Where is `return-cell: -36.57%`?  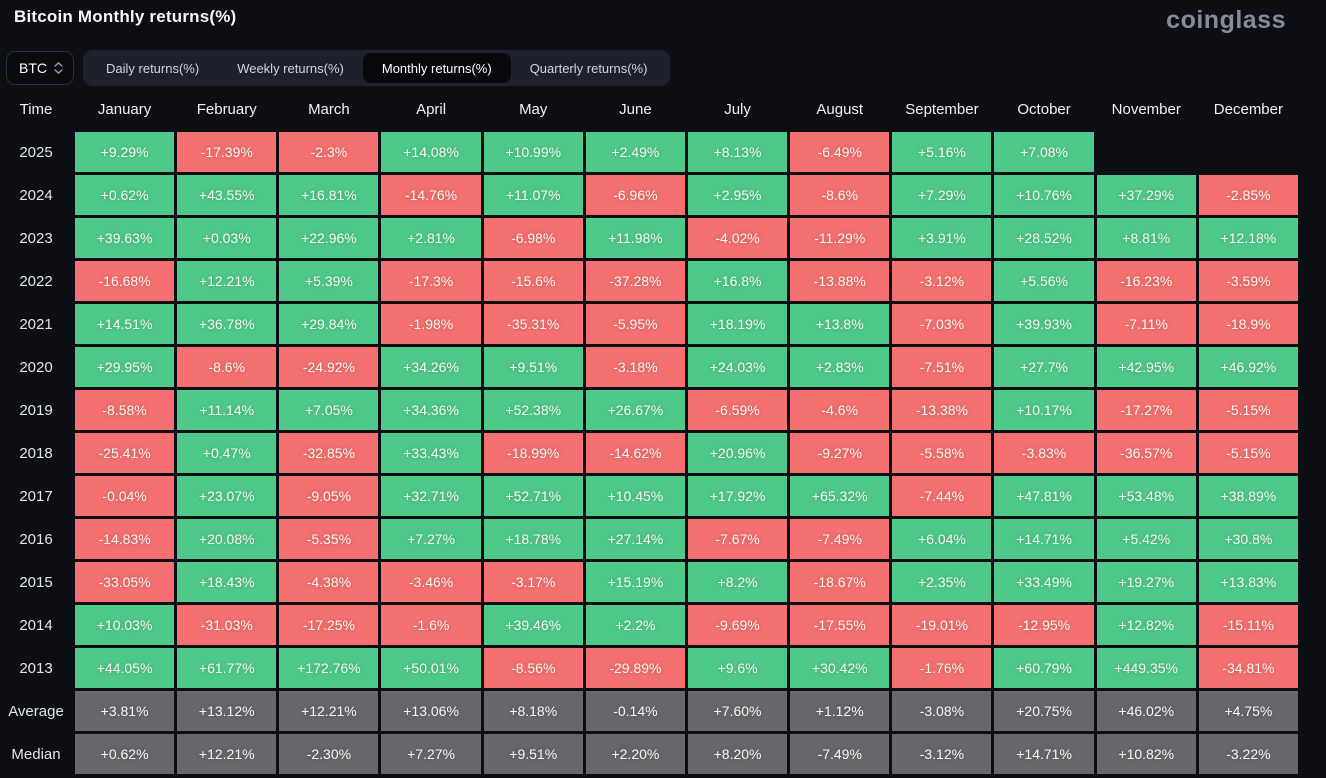 return-cell: -36.57% is located at coordinates (1146, 453).